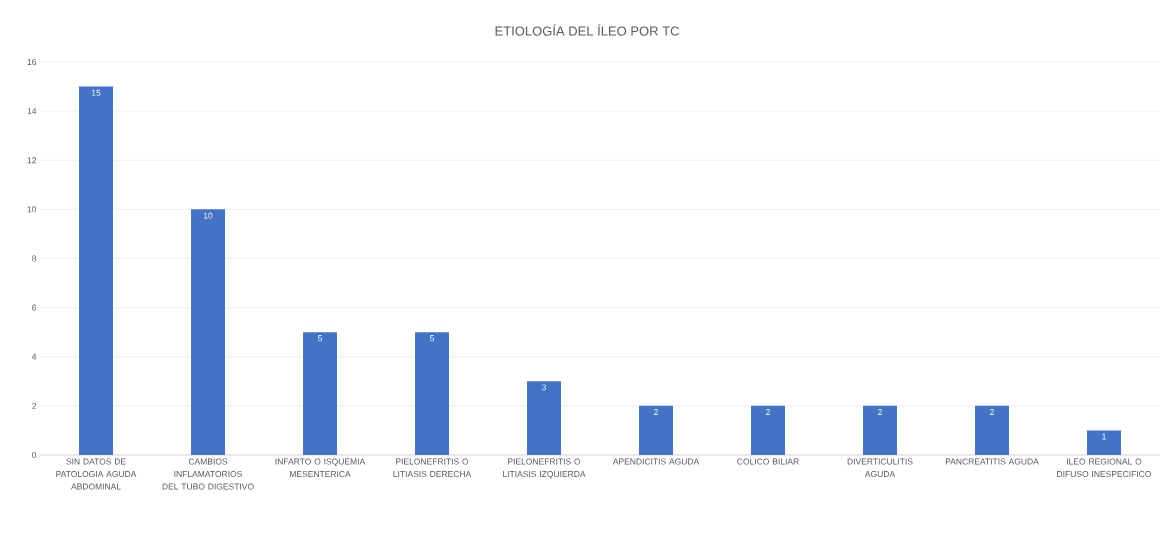  What do you see at coordinates (768, 461) in the screenshot?
I see `x-tick-label: COLICO BILIAR` at bounding box center [768, 461].